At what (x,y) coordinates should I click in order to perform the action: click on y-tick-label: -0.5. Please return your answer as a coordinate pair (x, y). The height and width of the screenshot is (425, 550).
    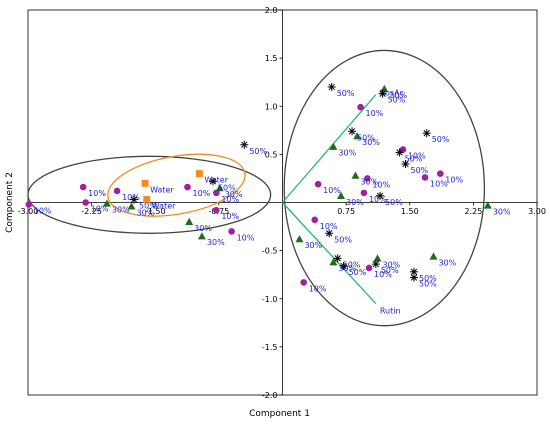
    Looking at the image, I should click on (270, 251).